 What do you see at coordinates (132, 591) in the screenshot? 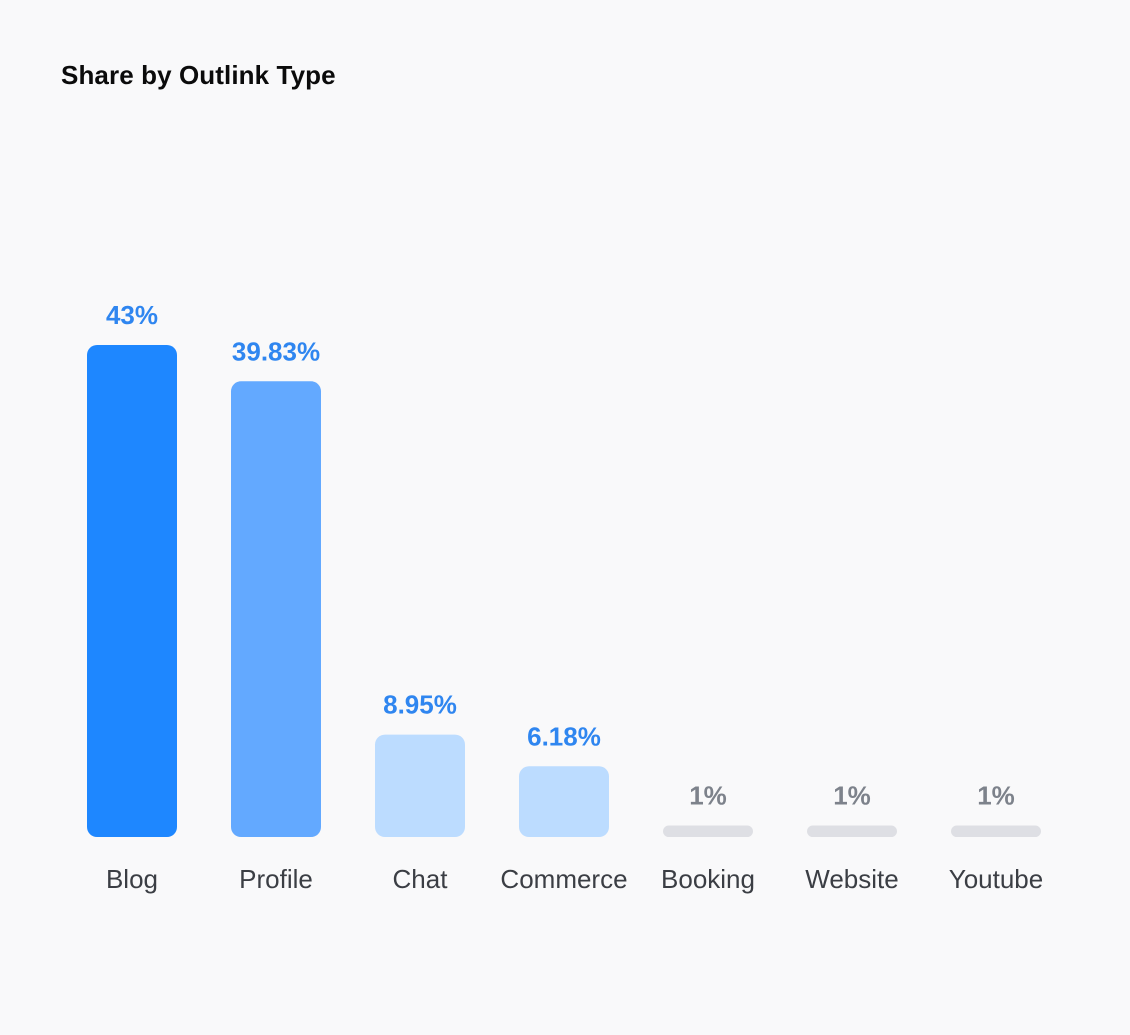
I see `bar-blog` at bounding box center [132, 591].